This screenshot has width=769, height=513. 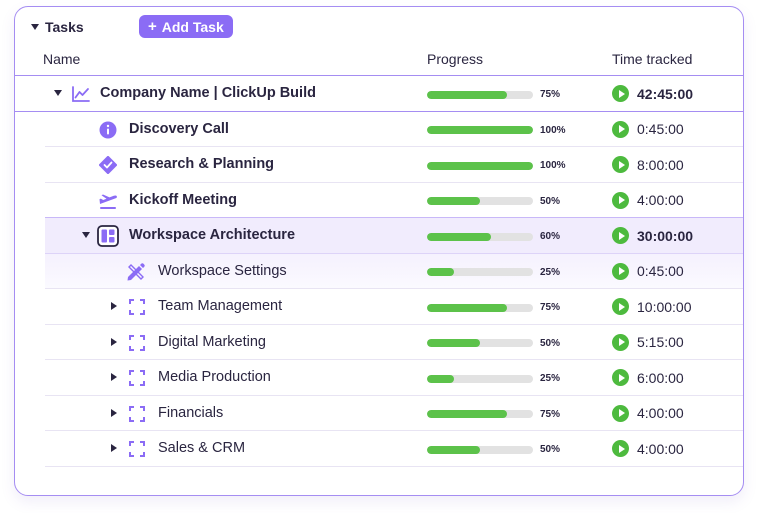 I want to click on table-row: Media Production 25% 6:00:00, so click(x=394, y=378).